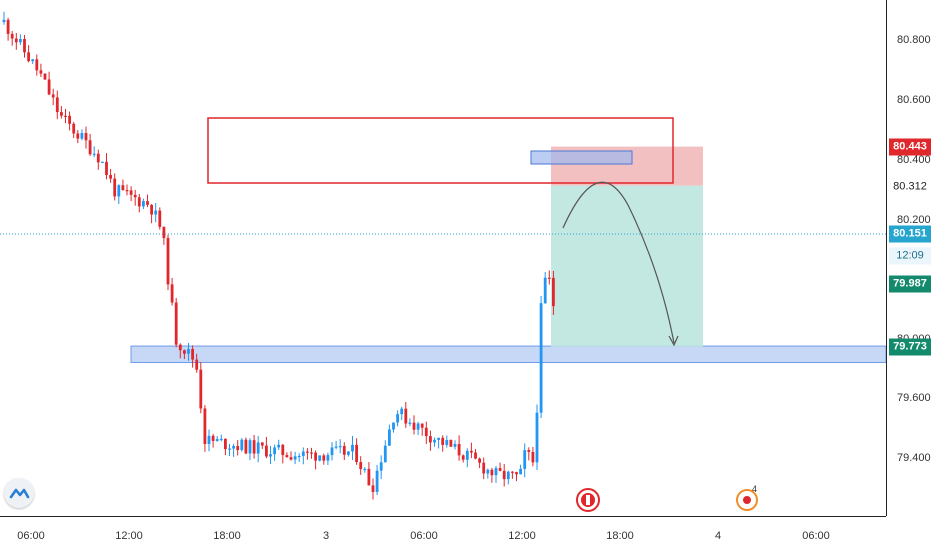 Image resolution: width=932 pixels, height=551 pixels. What do you see at coordinates (718, 536) in the screenshot?
I see `time-tick: 4` at bounding box center [718, 536].